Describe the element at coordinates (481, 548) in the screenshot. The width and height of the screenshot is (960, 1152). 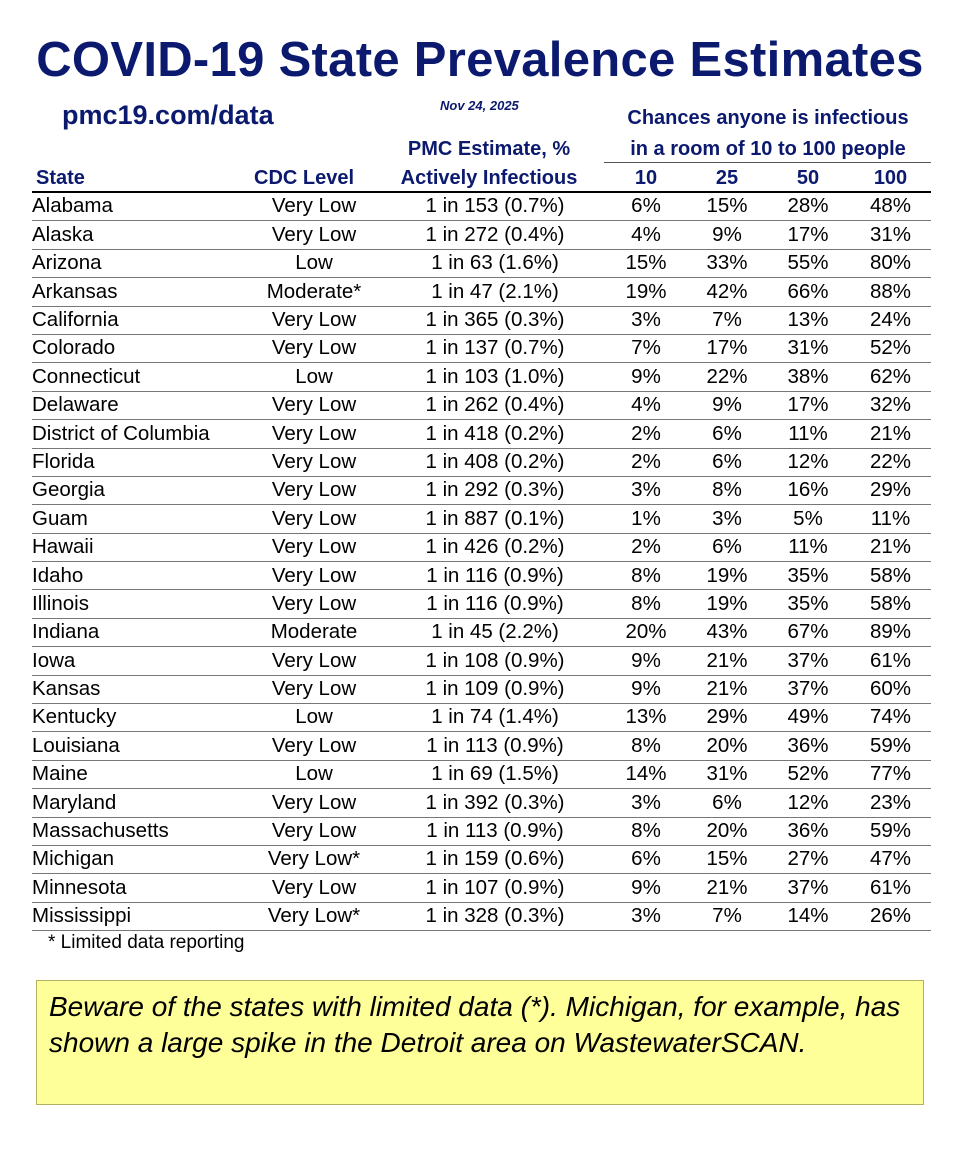
I see `table-row: Hawaii Very Low 1 in 426 (0.2%) 2% 6% 11% 21%` at that location.